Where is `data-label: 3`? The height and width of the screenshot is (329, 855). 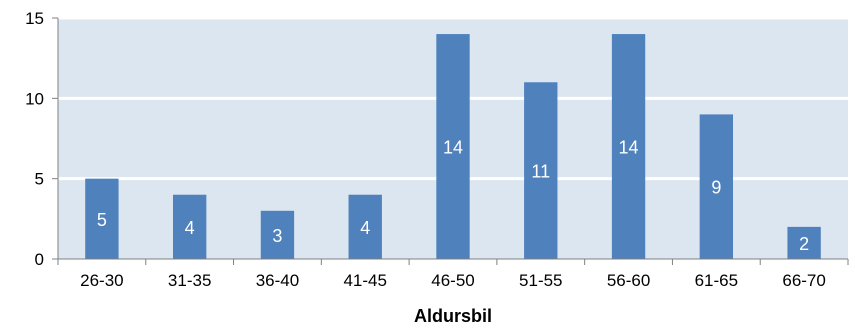
data-label: 3 is located at coordinates (277, 236).